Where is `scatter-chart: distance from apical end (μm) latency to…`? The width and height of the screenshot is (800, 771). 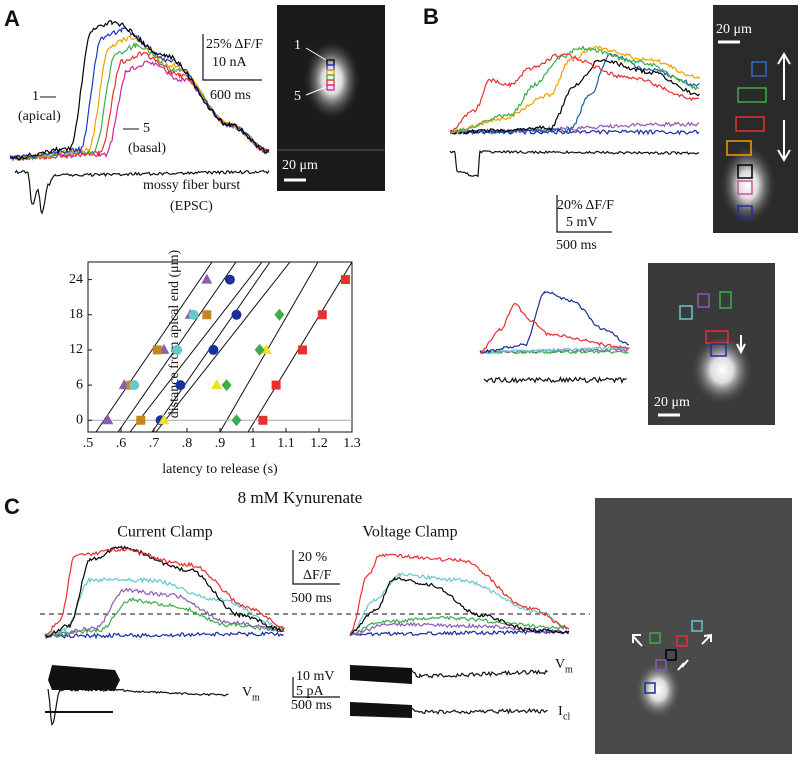 scatter-chart: distance from apical end (μm) latency to… is located at coordinates (215, 363).